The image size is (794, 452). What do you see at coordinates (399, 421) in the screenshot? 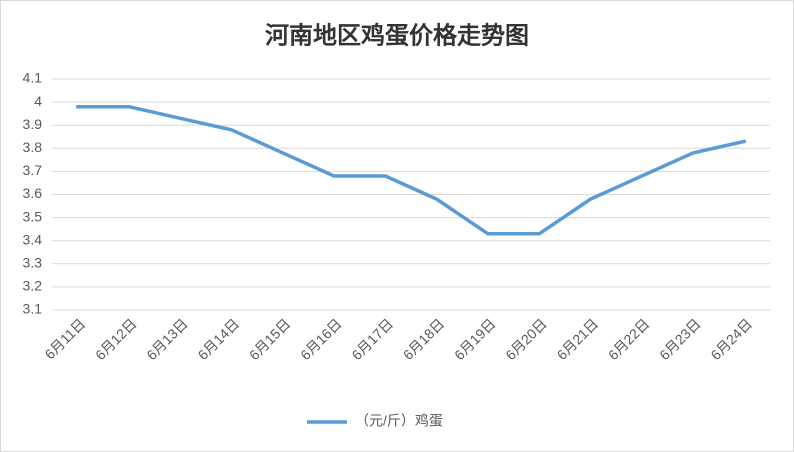
I see `legend-label: （元/斤）鸡蛋` at bounding box center [399, 421].